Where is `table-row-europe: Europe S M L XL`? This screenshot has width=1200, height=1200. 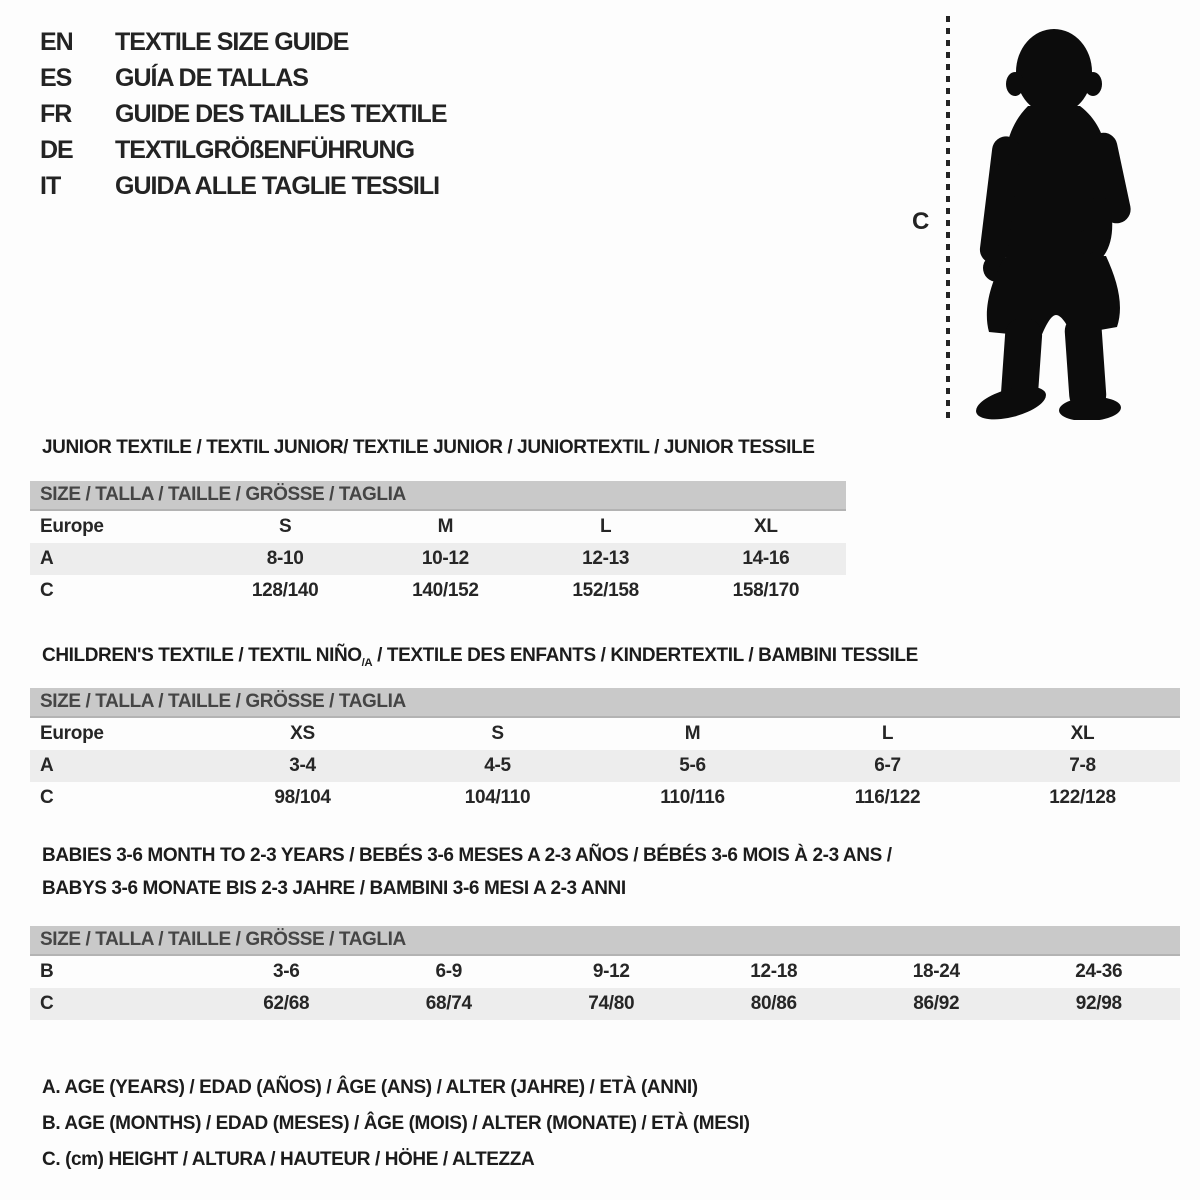
table-row-europe: Europe S M L XL is located at coordinates (438, 527).